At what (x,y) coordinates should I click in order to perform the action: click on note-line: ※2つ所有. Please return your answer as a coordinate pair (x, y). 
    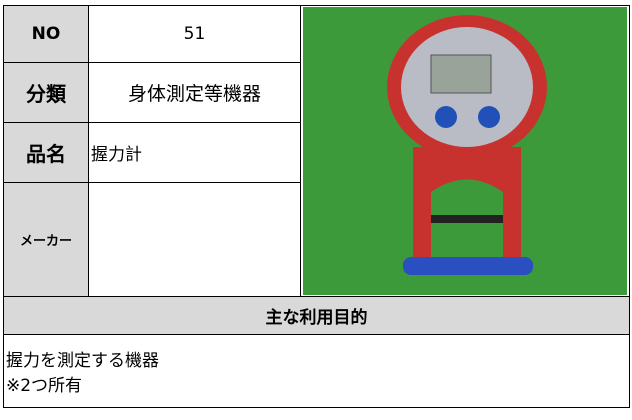
    Looking at the image, I should click on (44, 386).